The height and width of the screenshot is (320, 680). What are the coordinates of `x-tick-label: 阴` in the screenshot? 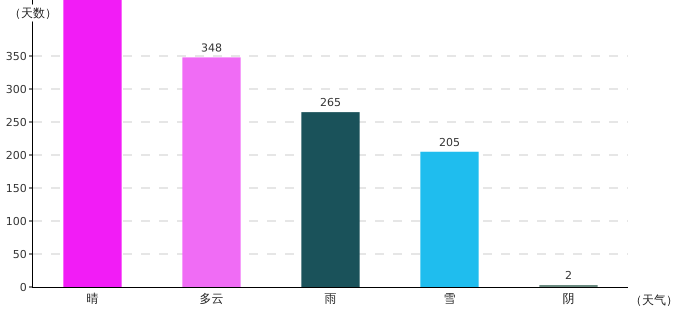 It's located at (568, 298).